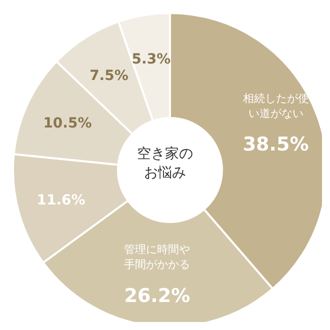  Describe the element at coordinates (61, 200) in the screenshot. I see `data-label: 11.6%` at that location.